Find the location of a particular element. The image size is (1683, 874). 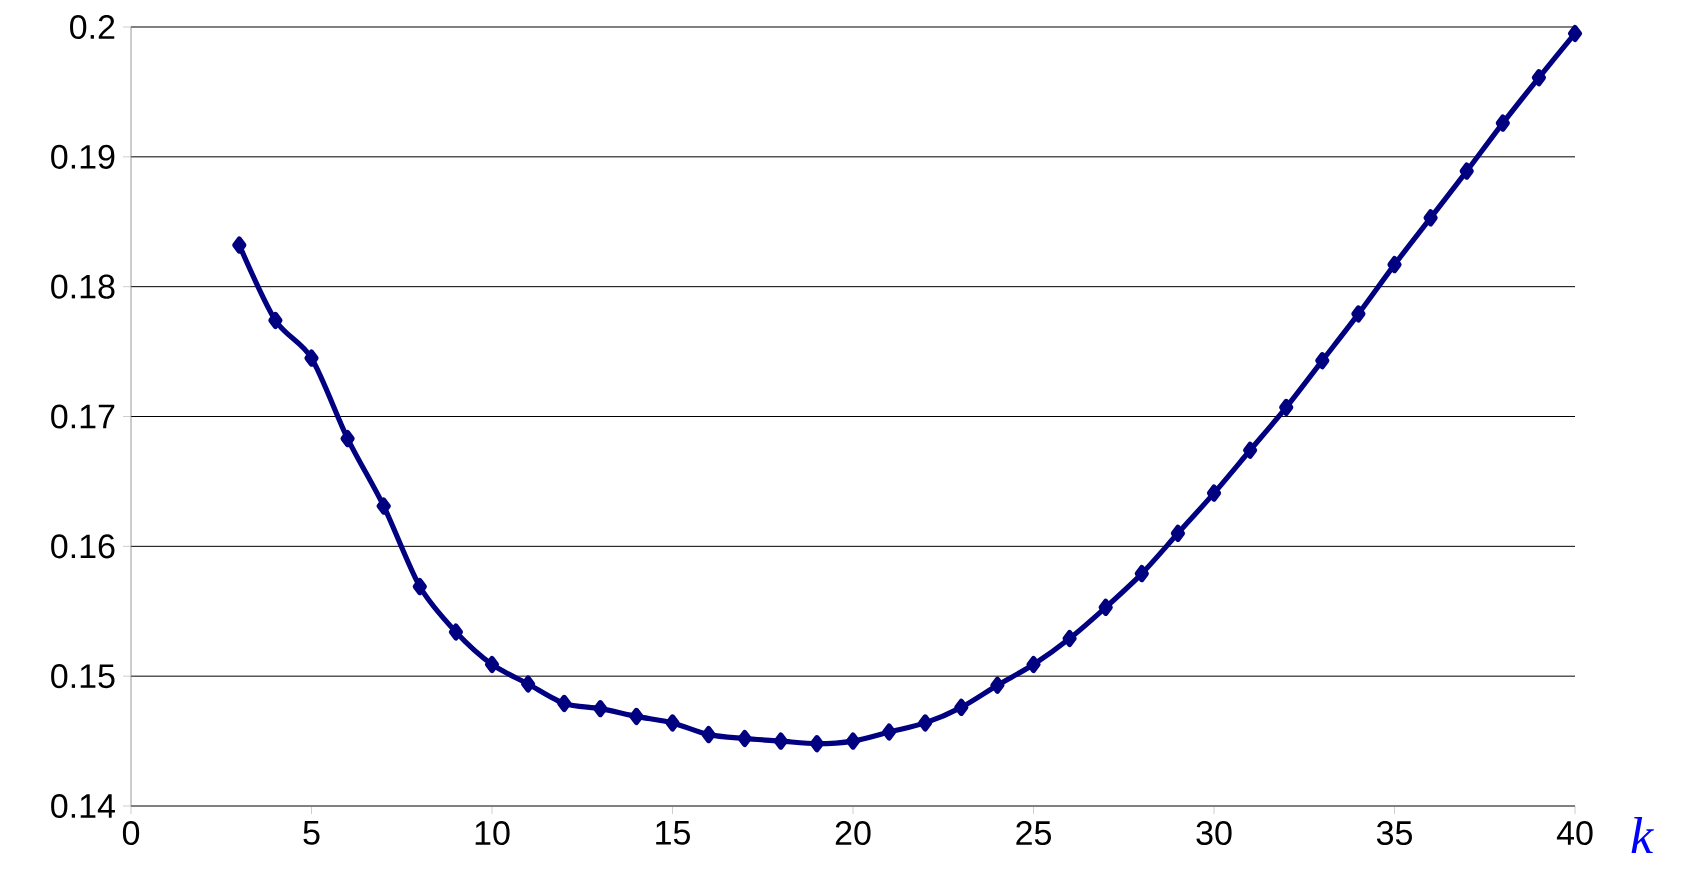

x-tick-label: 40 is located at coordinates (1574, 833).